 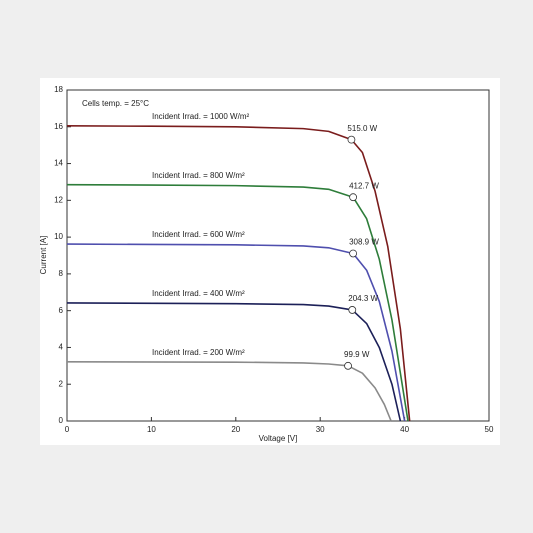 What do you see at coordinates (320, 429) in the screenshot?
I see `x-tick-label: 30` at bounding box center [320, 429].